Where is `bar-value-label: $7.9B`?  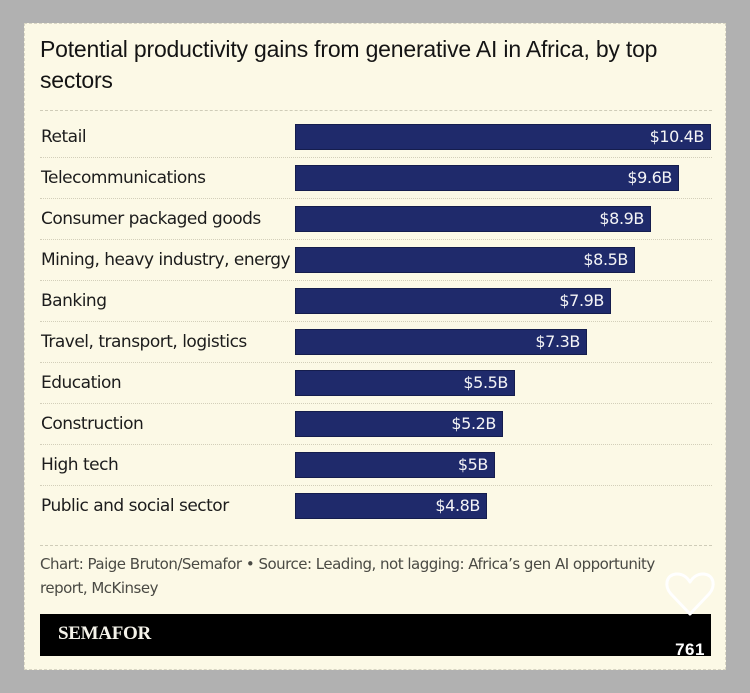 bar-value-label: $7.9B is located at coordinates (581, 300).